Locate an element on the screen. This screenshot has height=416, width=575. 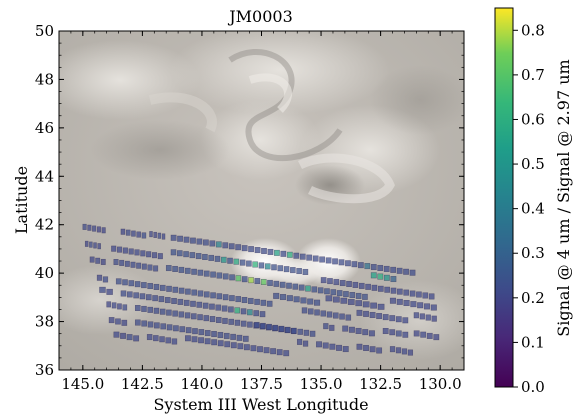
y-tick-label: 48 is located at coordinates (44, 79).